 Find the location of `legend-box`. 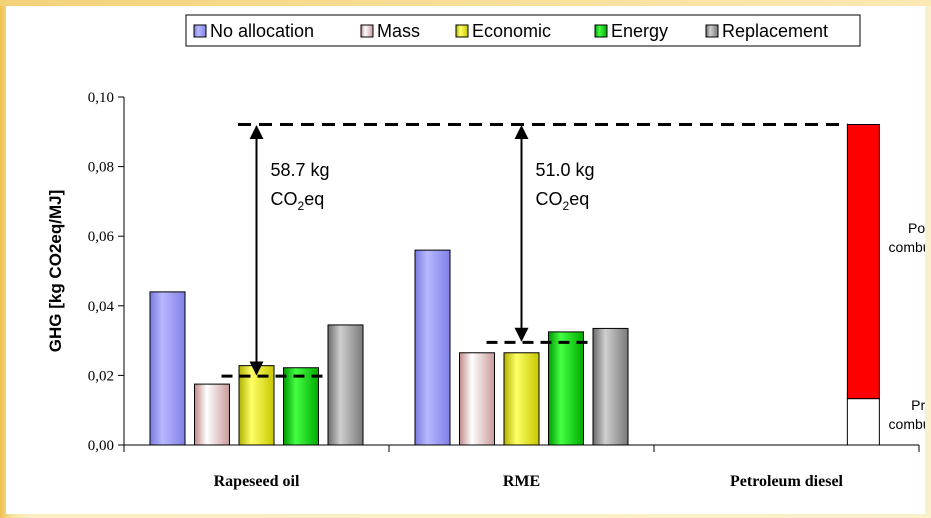

legend-box is located at coordinates (523, 30).